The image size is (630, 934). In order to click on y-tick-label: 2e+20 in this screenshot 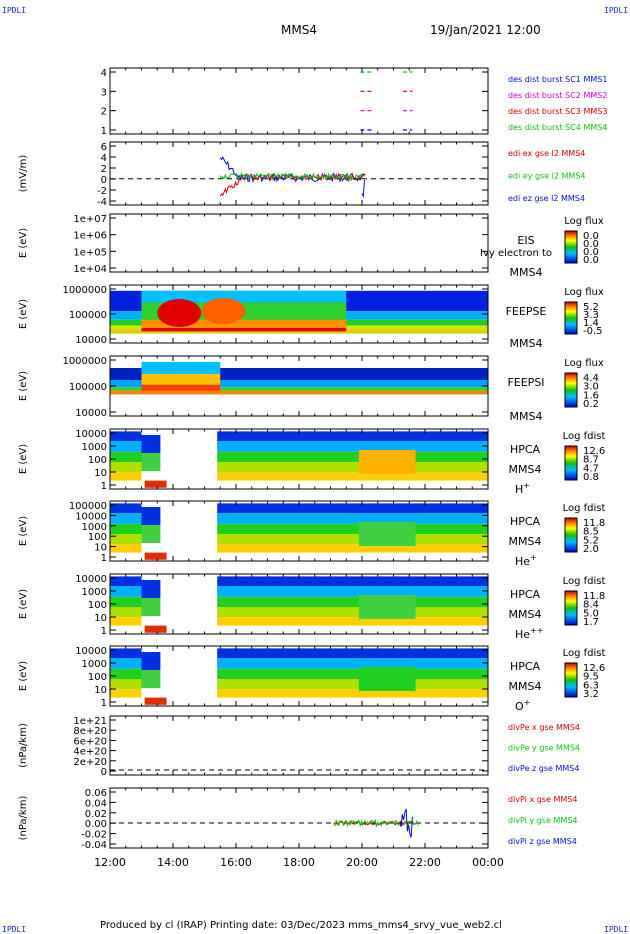, I will do `click(90, 762)`.